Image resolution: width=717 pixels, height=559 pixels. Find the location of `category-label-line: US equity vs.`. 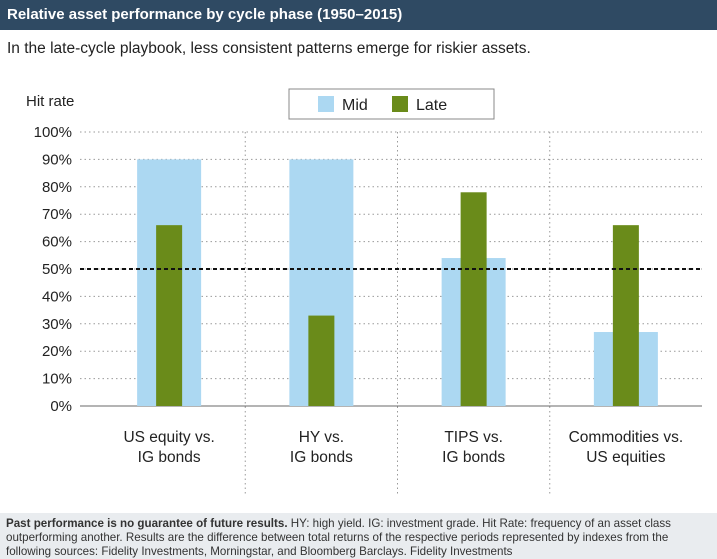

category-label-line: US equity vs. is located at coordinates (168, 437).